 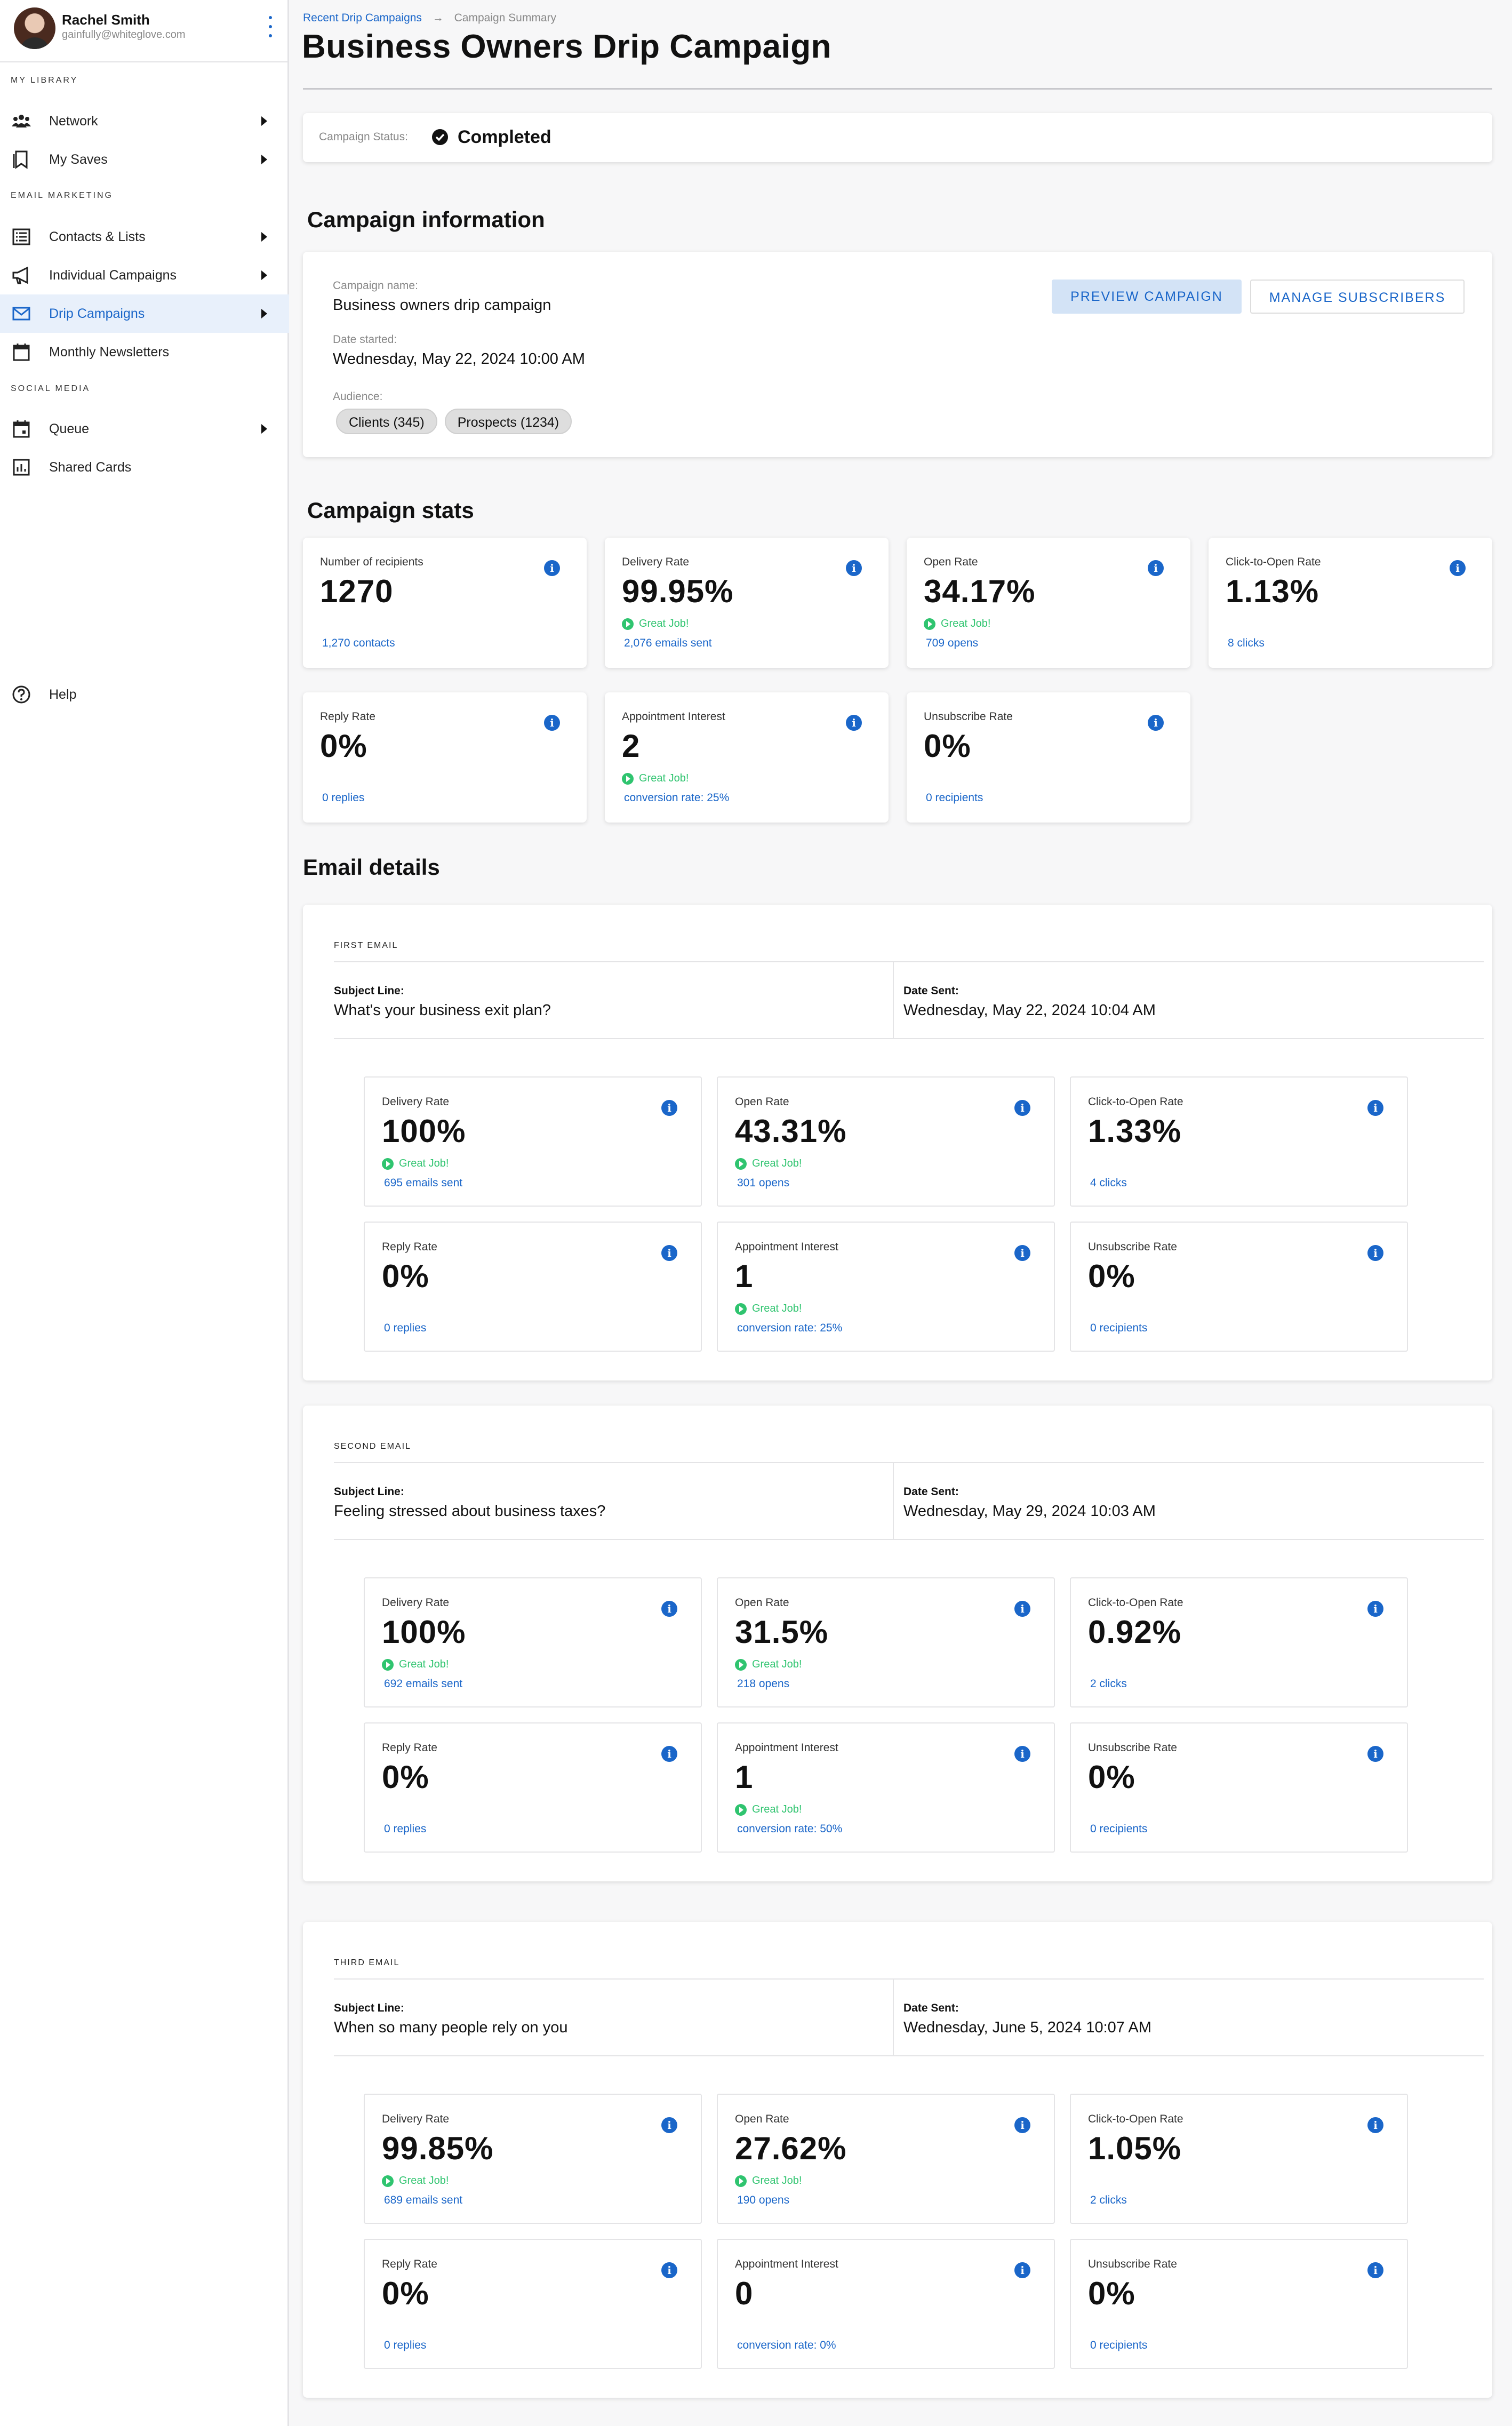 I want to click on sidebar-item-drip-campaigns: Drip Campaigns, so click(x=144, y=313).